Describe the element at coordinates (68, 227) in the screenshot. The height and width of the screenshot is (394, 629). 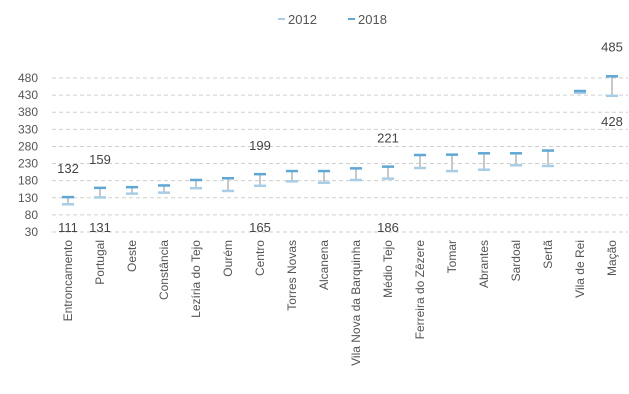
I see `data-label: 111` at that location.